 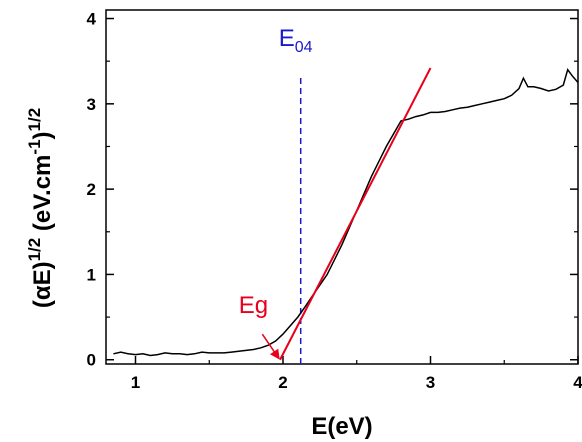 I want to click on y-tick-label: 0, so click(x=91, y=360).